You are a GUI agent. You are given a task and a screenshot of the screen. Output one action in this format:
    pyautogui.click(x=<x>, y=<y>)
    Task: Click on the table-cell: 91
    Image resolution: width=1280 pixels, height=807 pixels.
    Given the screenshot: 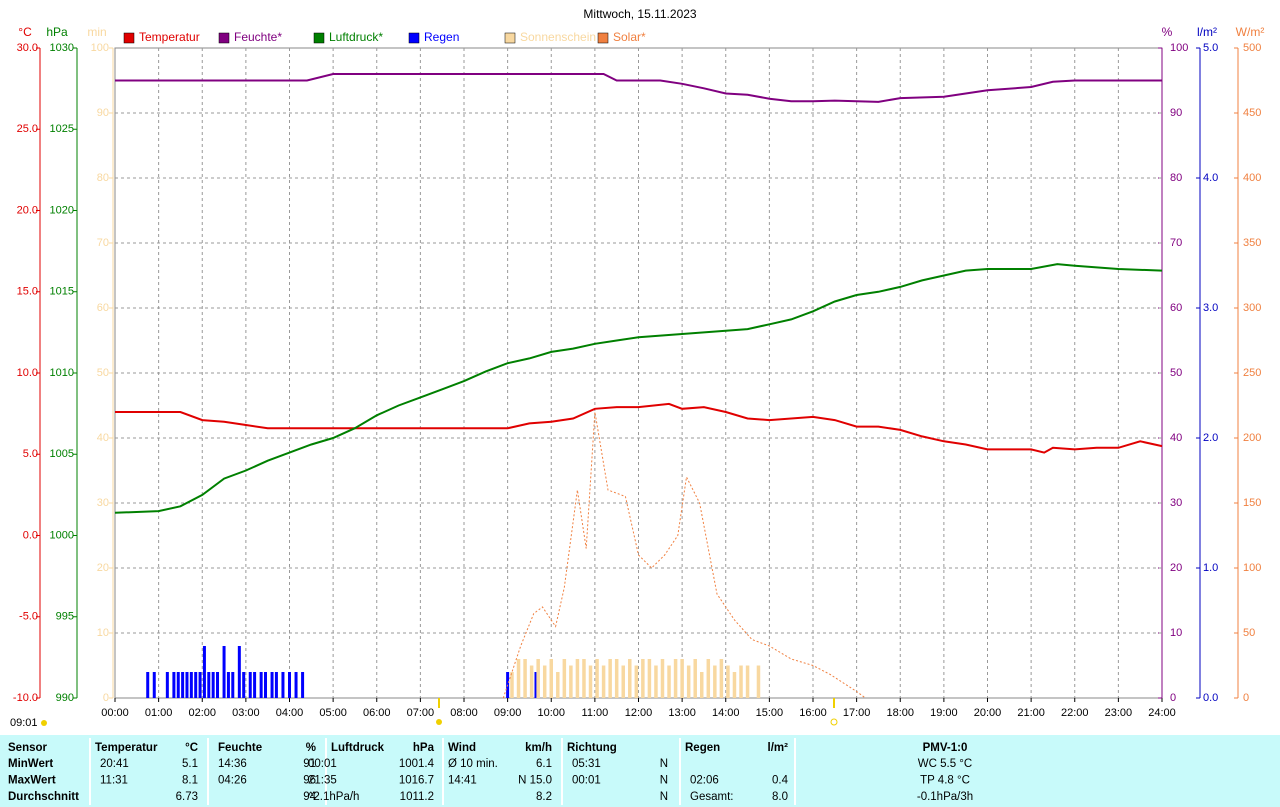 What is the action you would take?
    pyautogui.click(x=309, y=764)
    